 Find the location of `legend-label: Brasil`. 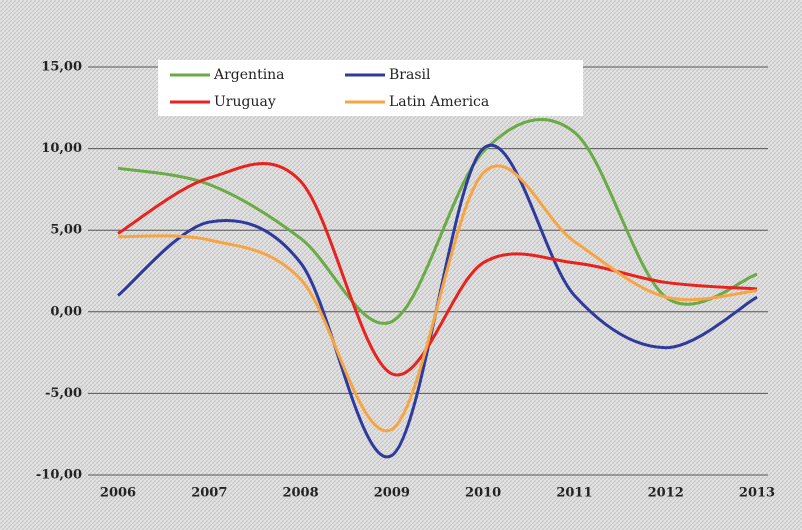

legend-label: Brasil is located at coordinates (410, 75).